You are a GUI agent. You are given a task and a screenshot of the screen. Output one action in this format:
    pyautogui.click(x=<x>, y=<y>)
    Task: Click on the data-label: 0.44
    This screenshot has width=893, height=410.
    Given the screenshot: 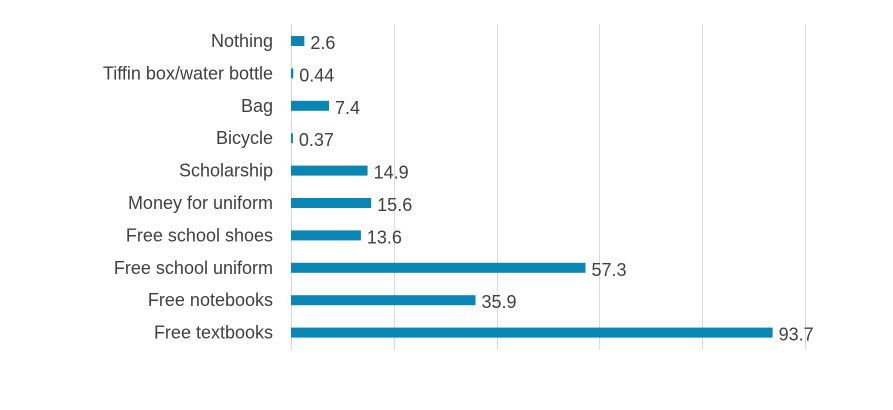 What is the action you would take?
    pyautogui.click(x=316, y=75)
    